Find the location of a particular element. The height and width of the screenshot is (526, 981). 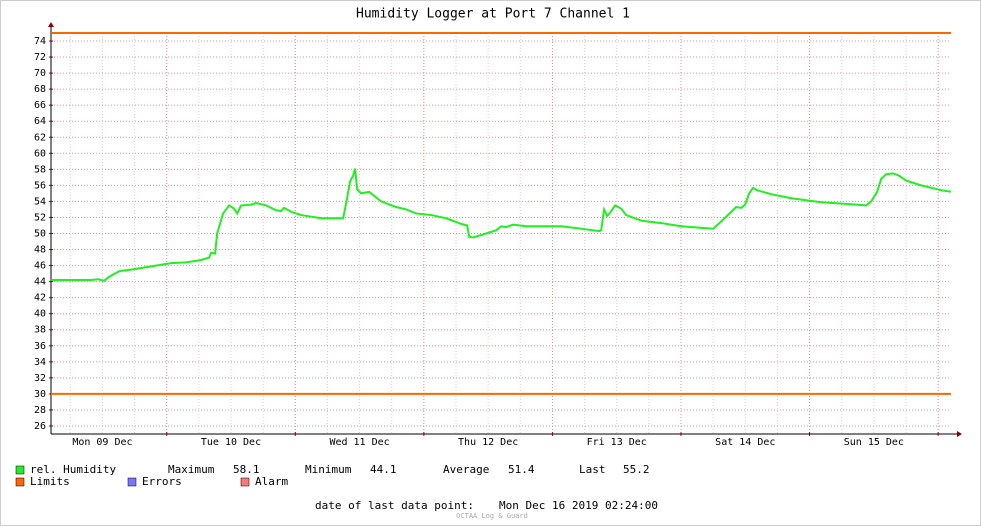

stat-label: Average is located at coordinates (466, 469).